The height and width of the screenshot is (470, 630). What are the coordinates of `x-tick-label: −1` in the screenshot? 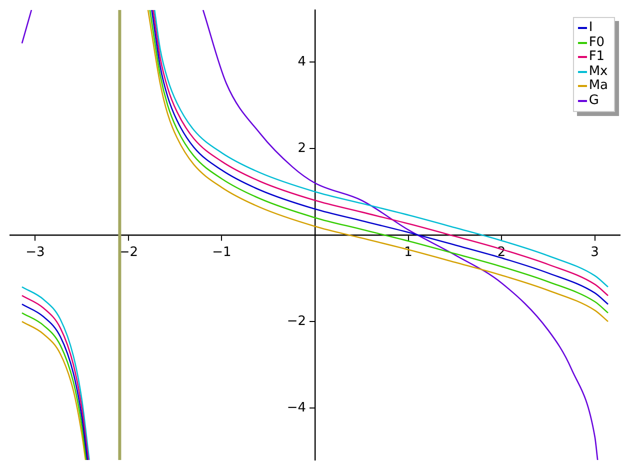 It's located at (222, 252).